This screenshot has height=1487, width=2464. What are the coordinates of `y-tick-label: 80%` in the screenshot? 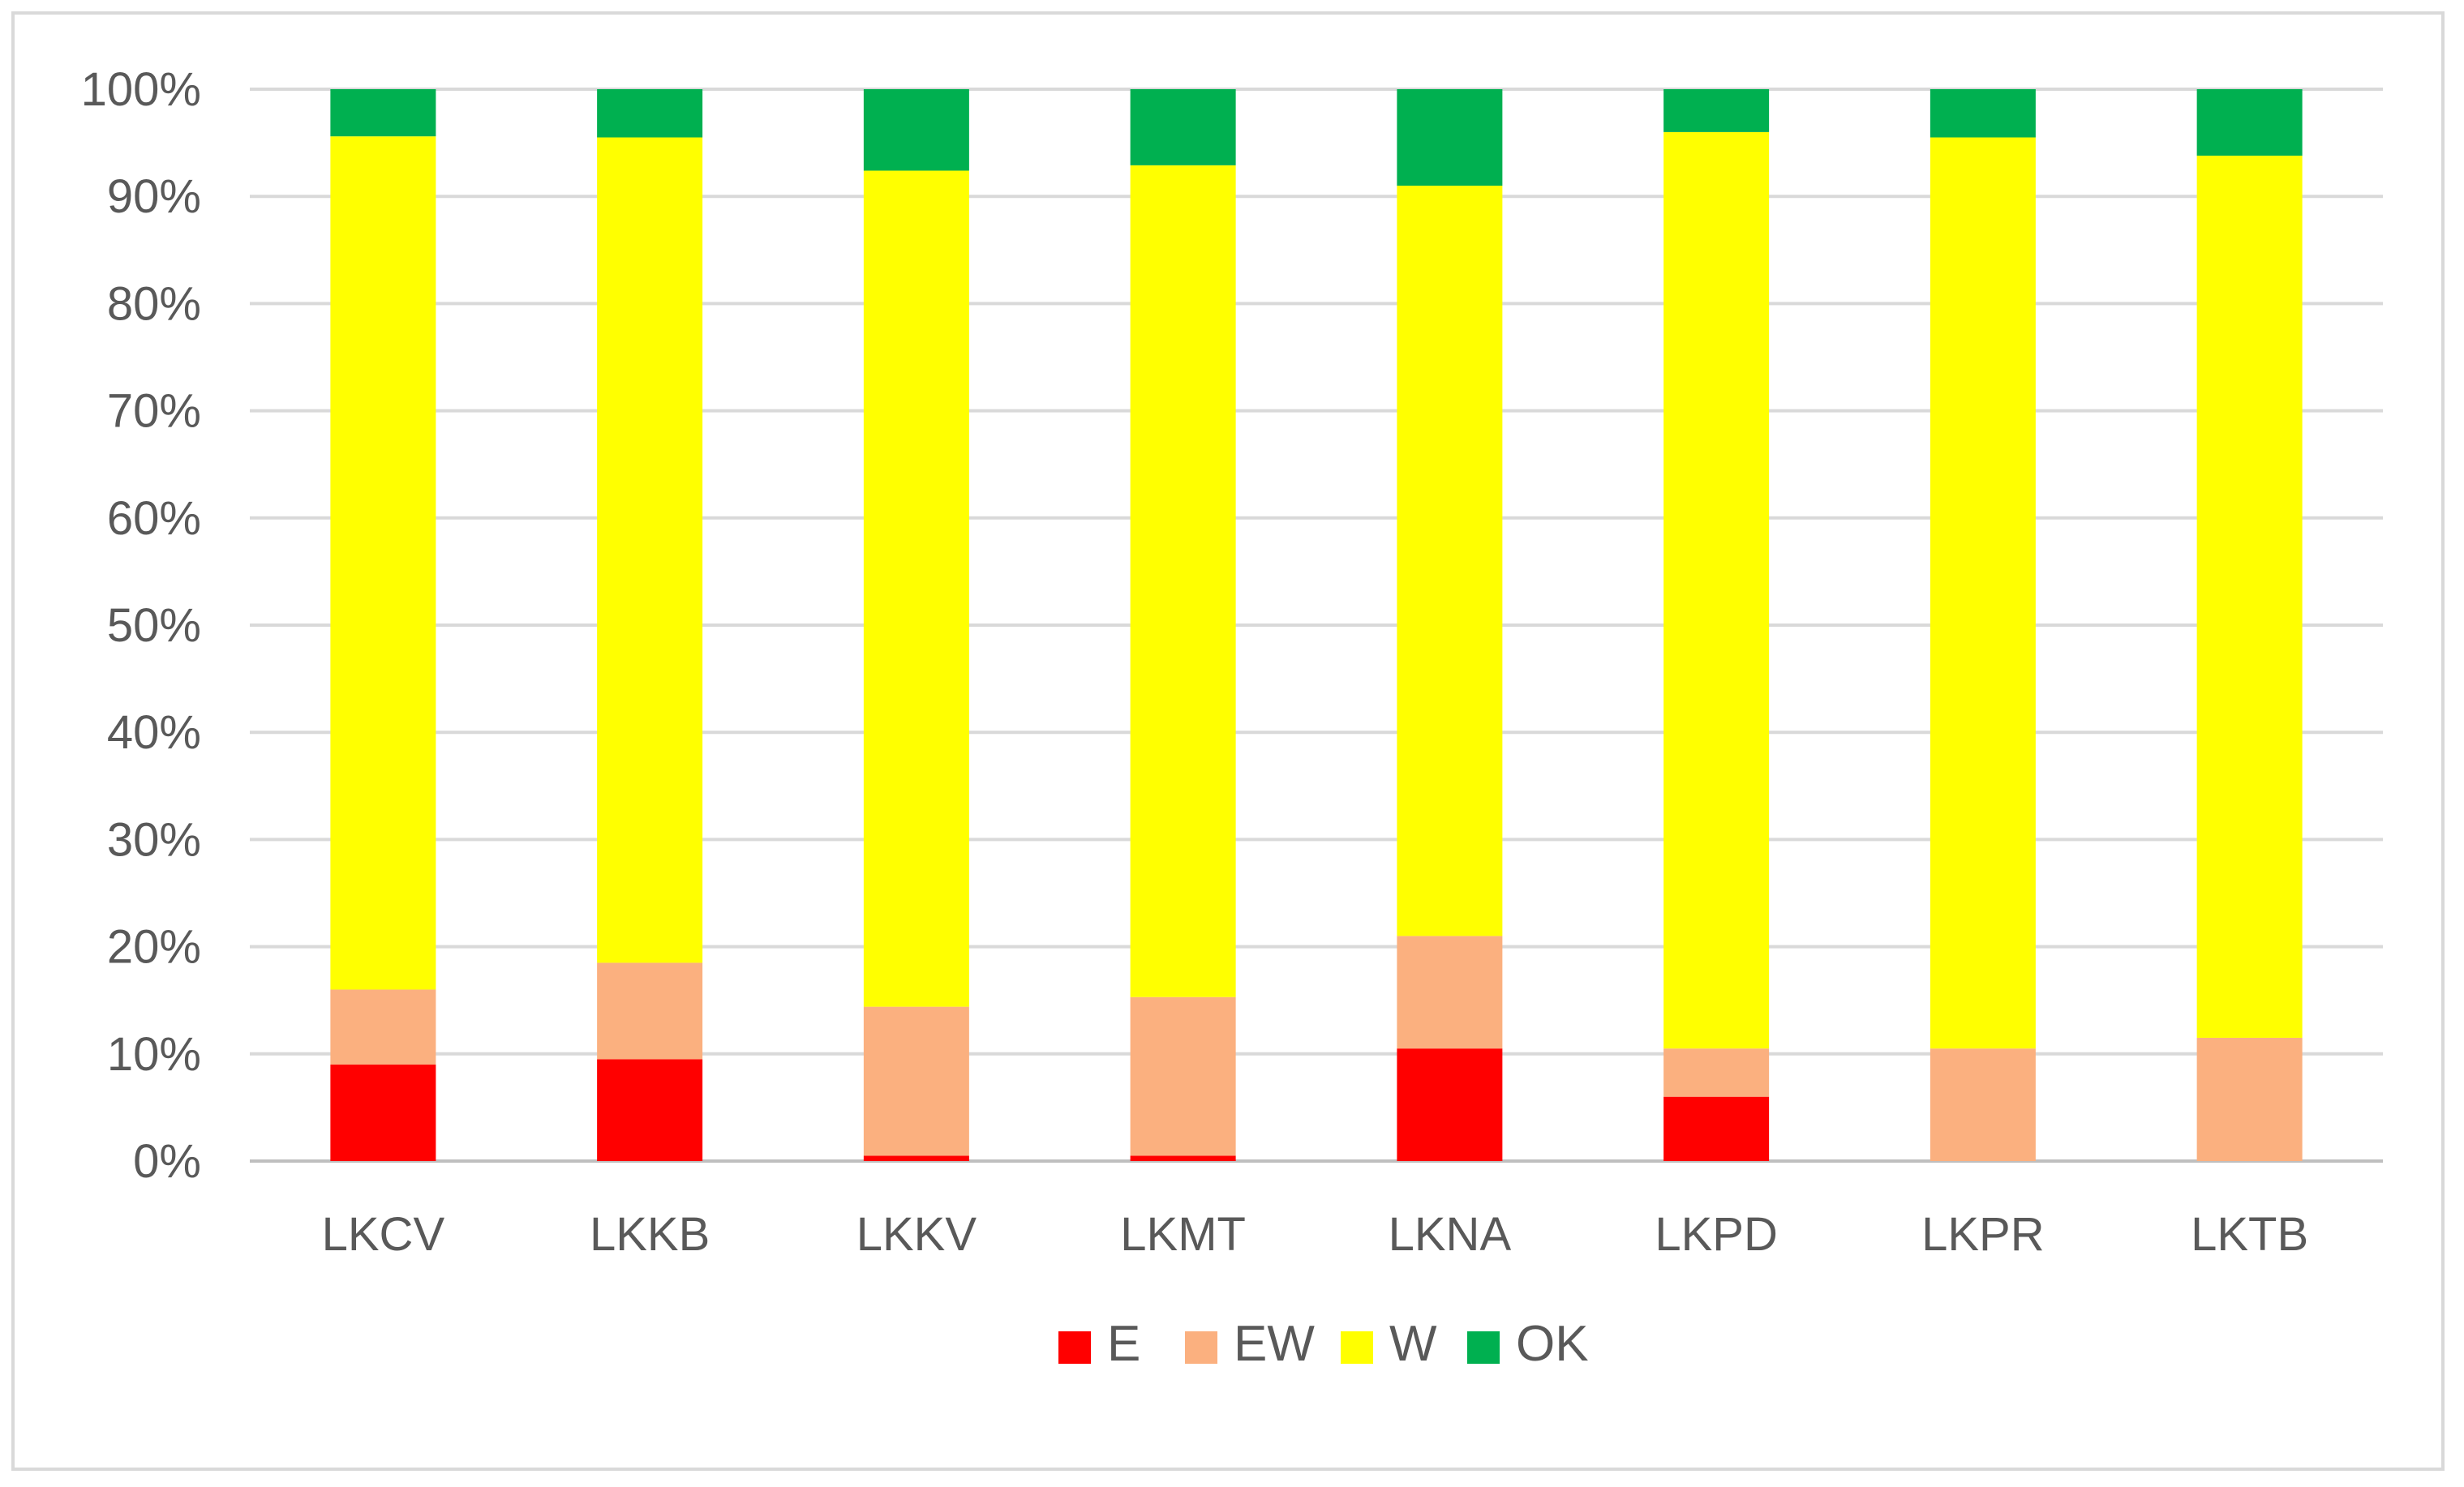 It's located at (154, 303).